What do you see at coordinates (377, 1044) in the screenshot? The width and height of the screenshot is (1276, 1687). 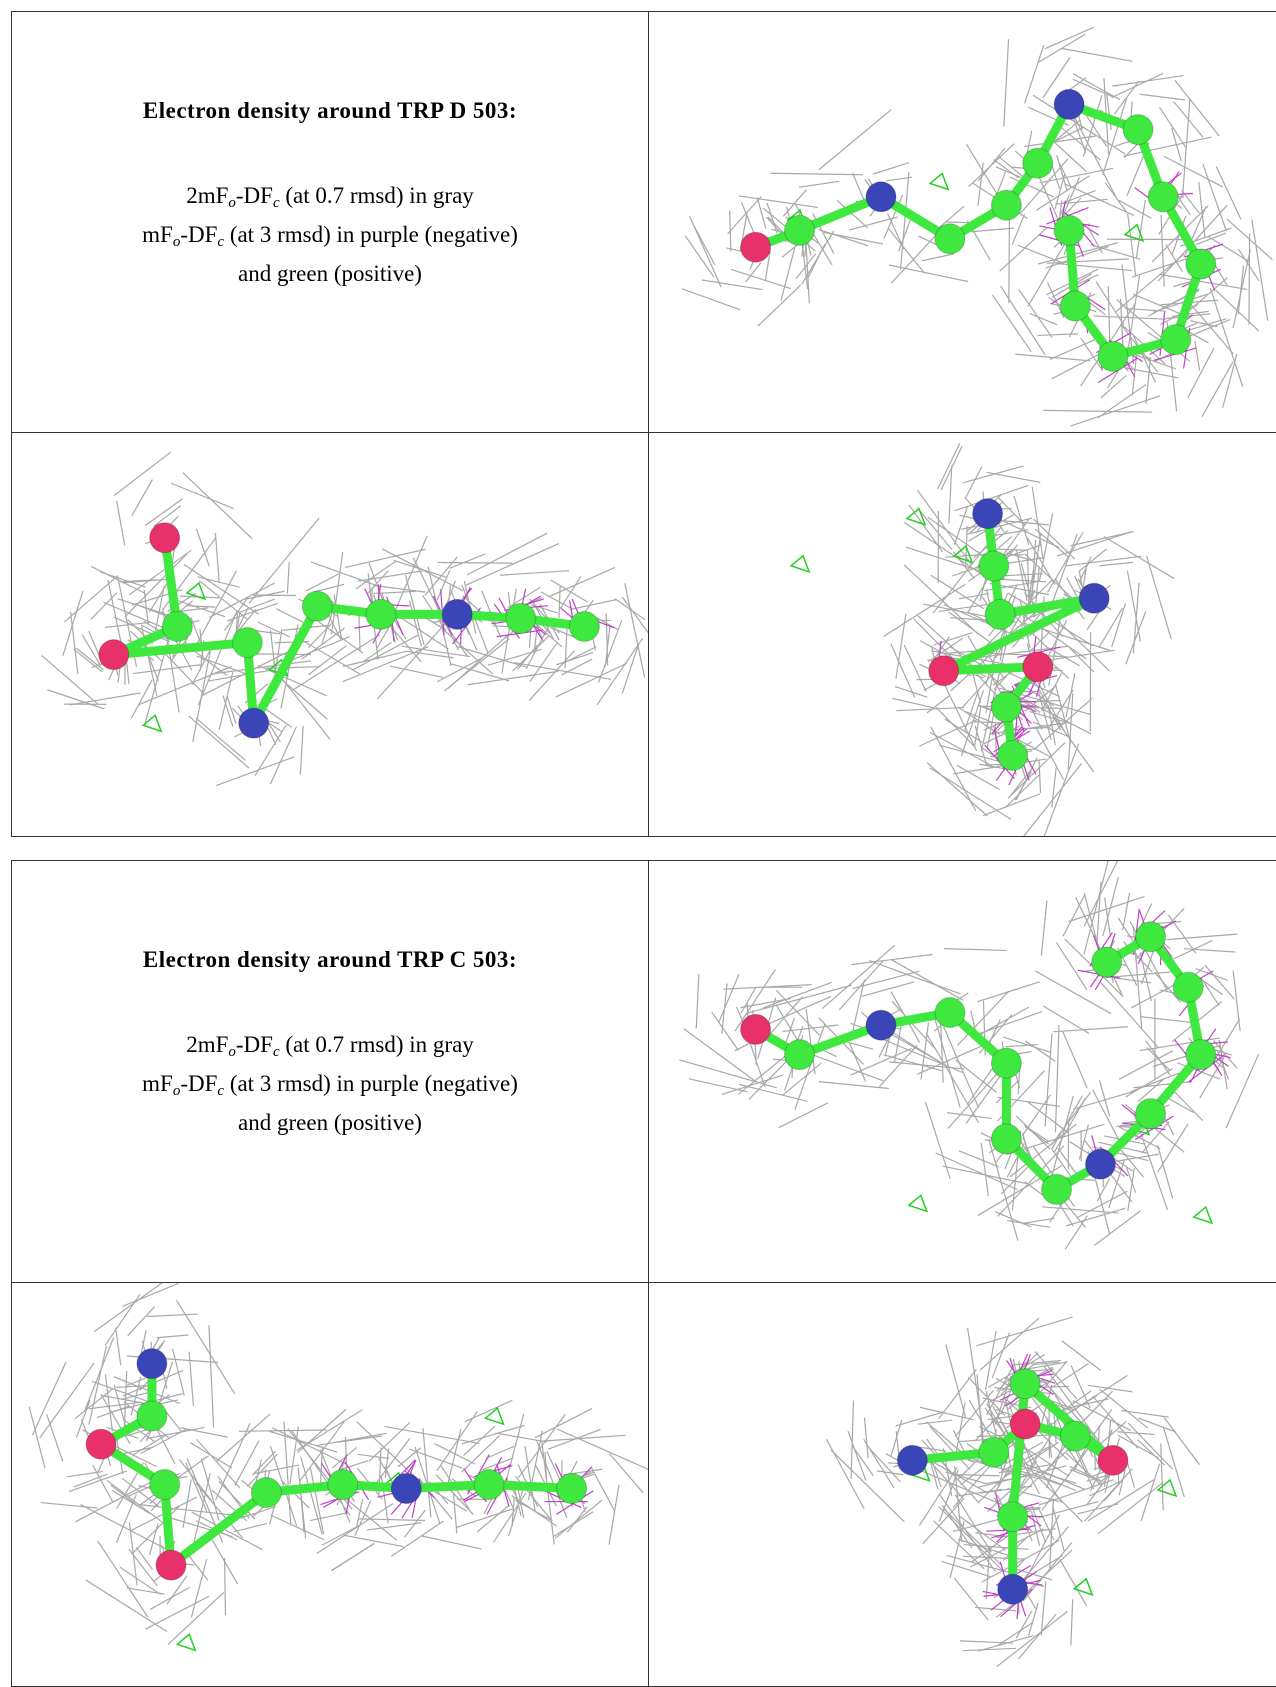 I see `text-run: (at 0.7 rmsd) in gray` at bounding box center [377, 1044].